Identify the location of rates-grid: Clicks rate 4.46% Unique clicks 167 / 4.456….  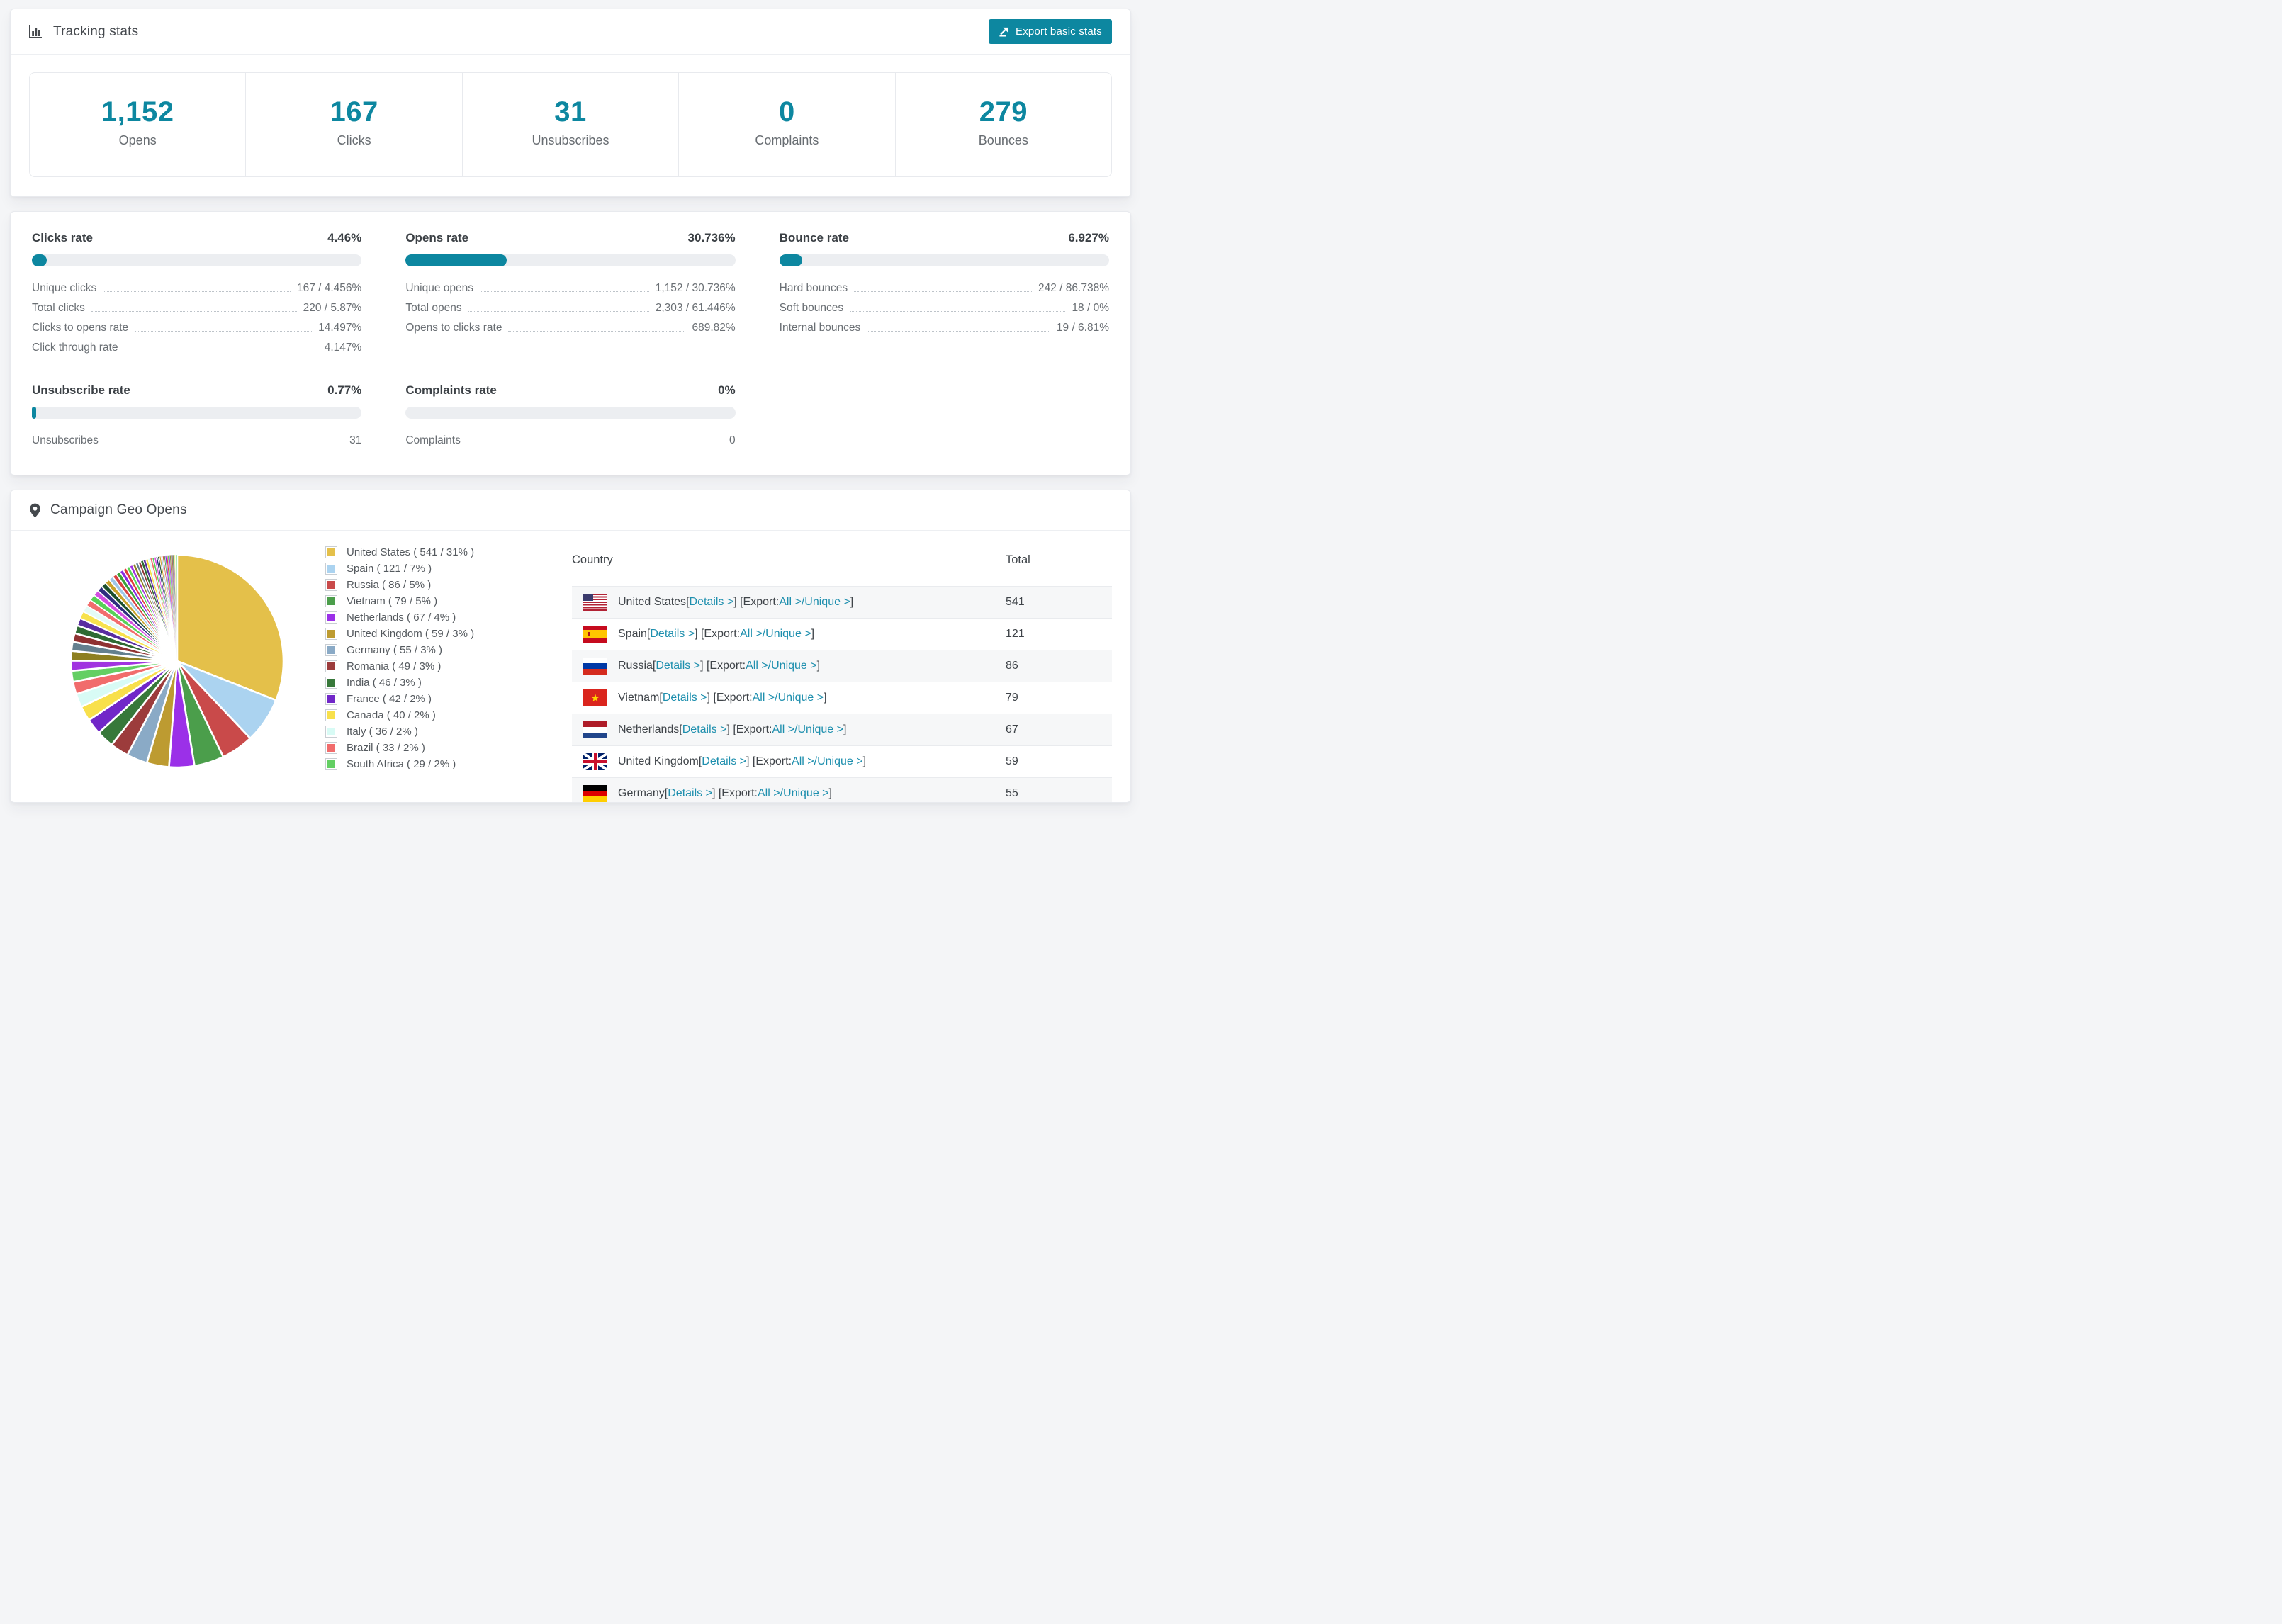
(570, 342).